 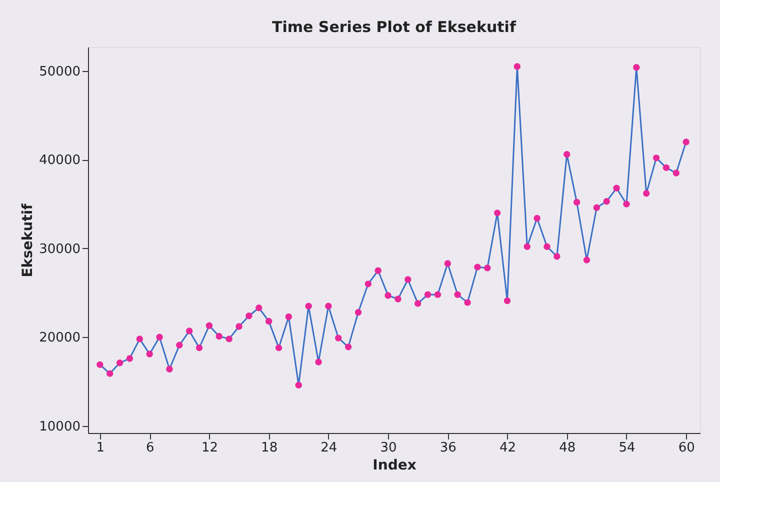 What do you see at coordinates (59, 426) in the screenshot?
I see `y-tick-label: 10000` at bounding box center [59, 426].